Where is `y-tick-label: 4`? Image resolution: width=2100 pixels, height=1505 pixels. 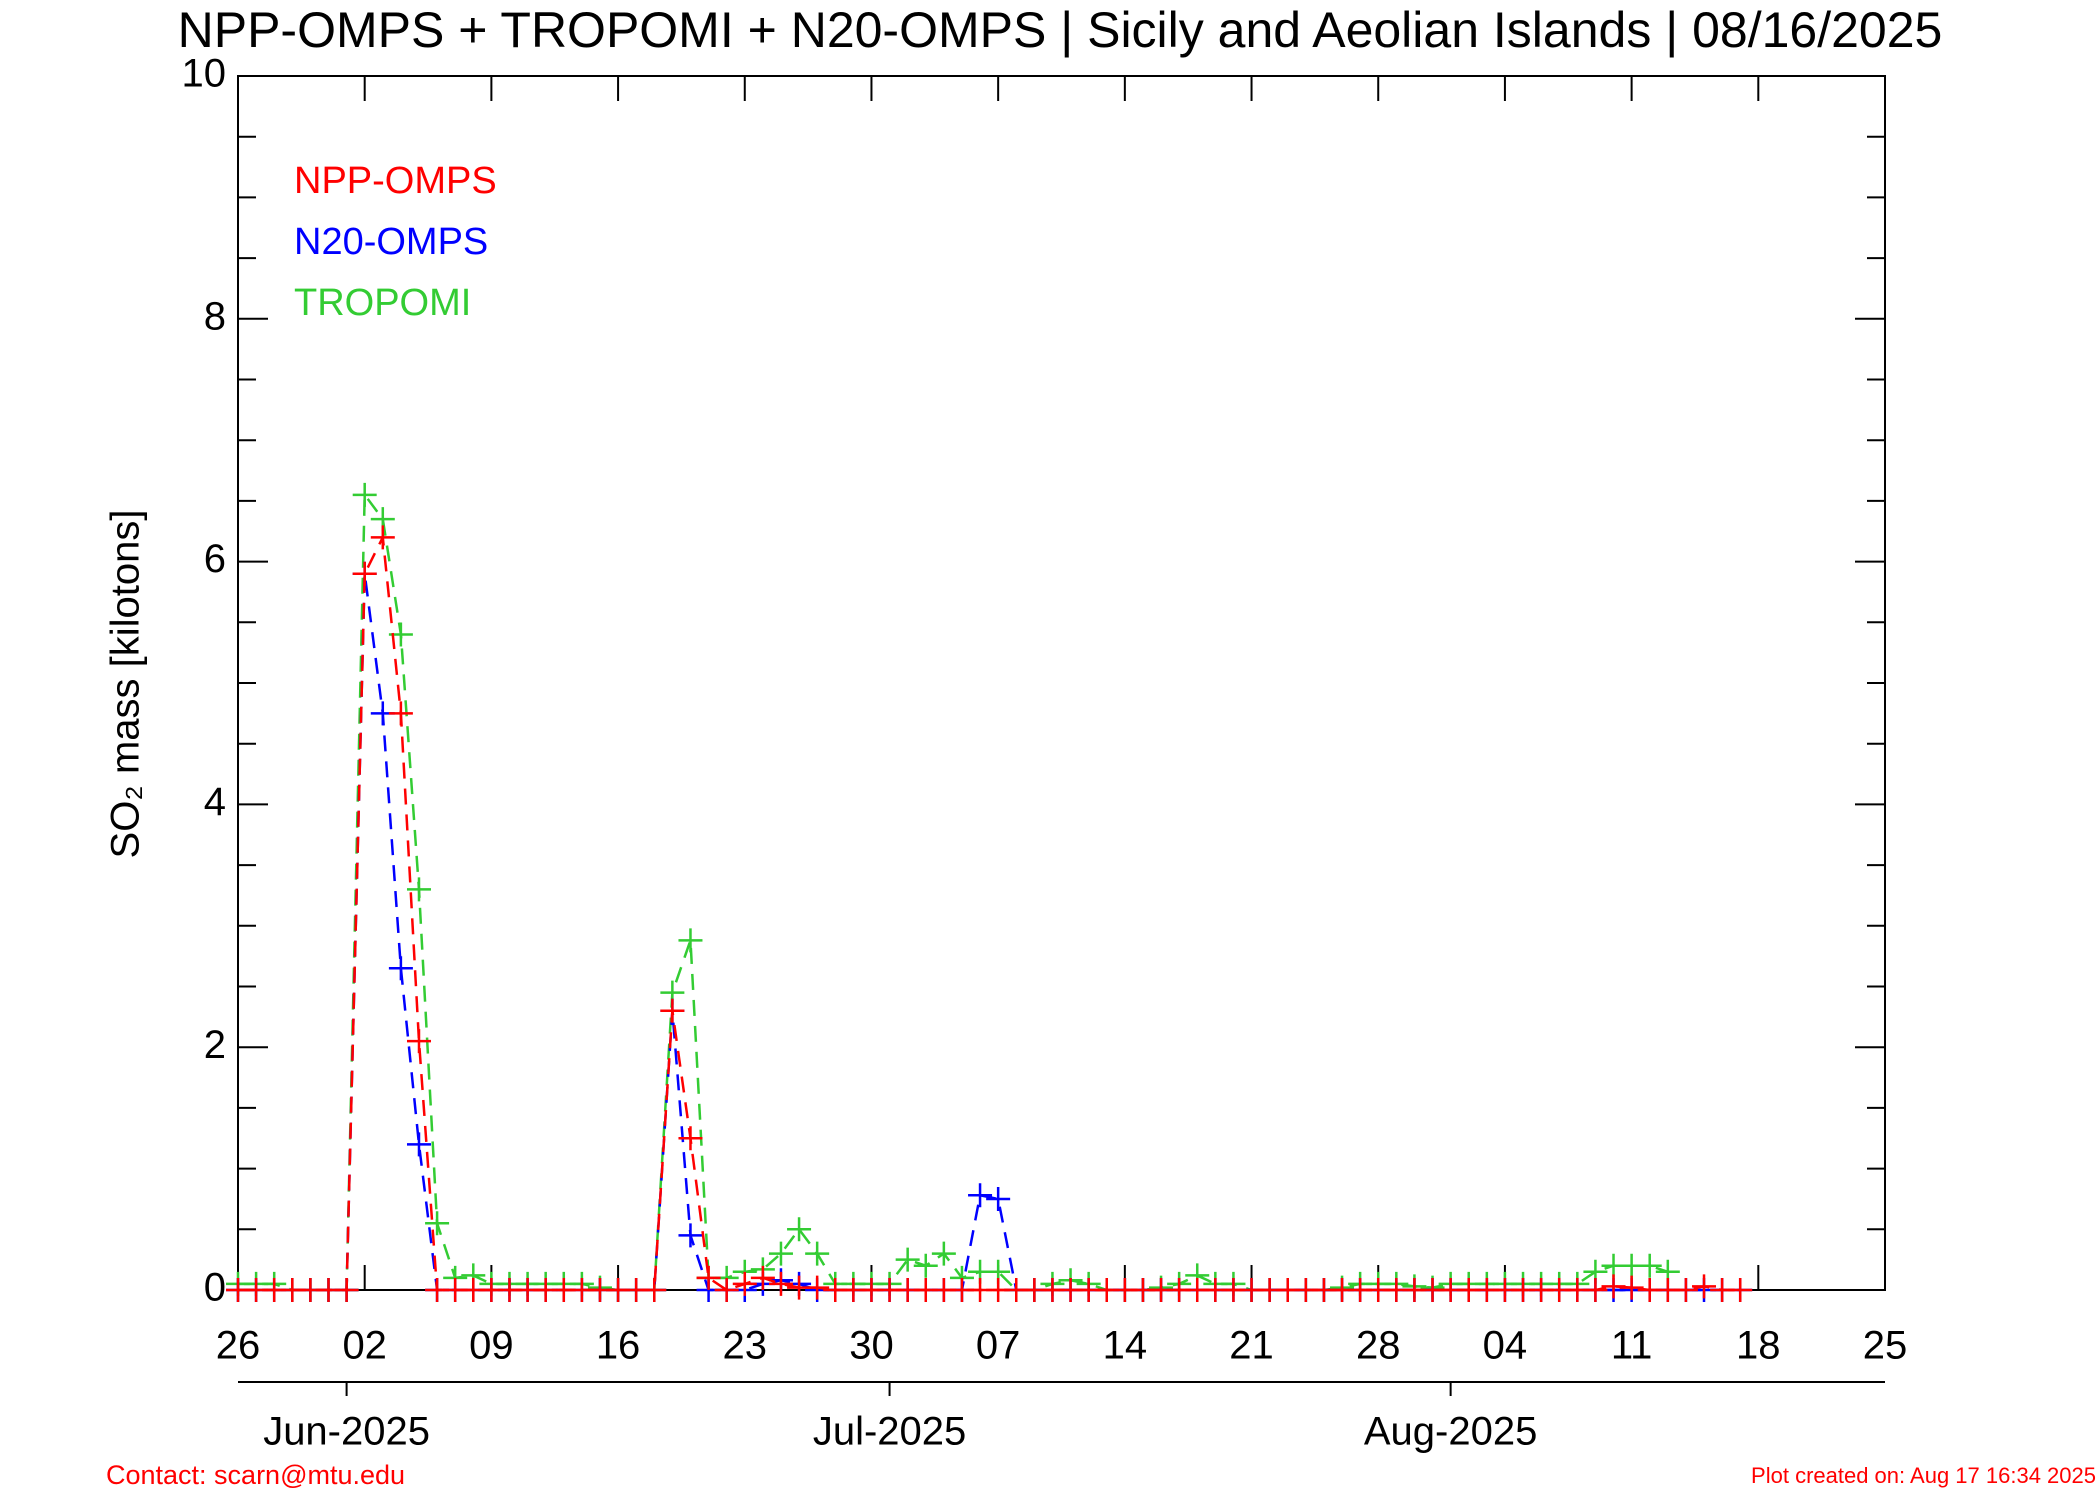
y-tick-label: 4 is located at coordinates (215, 802).